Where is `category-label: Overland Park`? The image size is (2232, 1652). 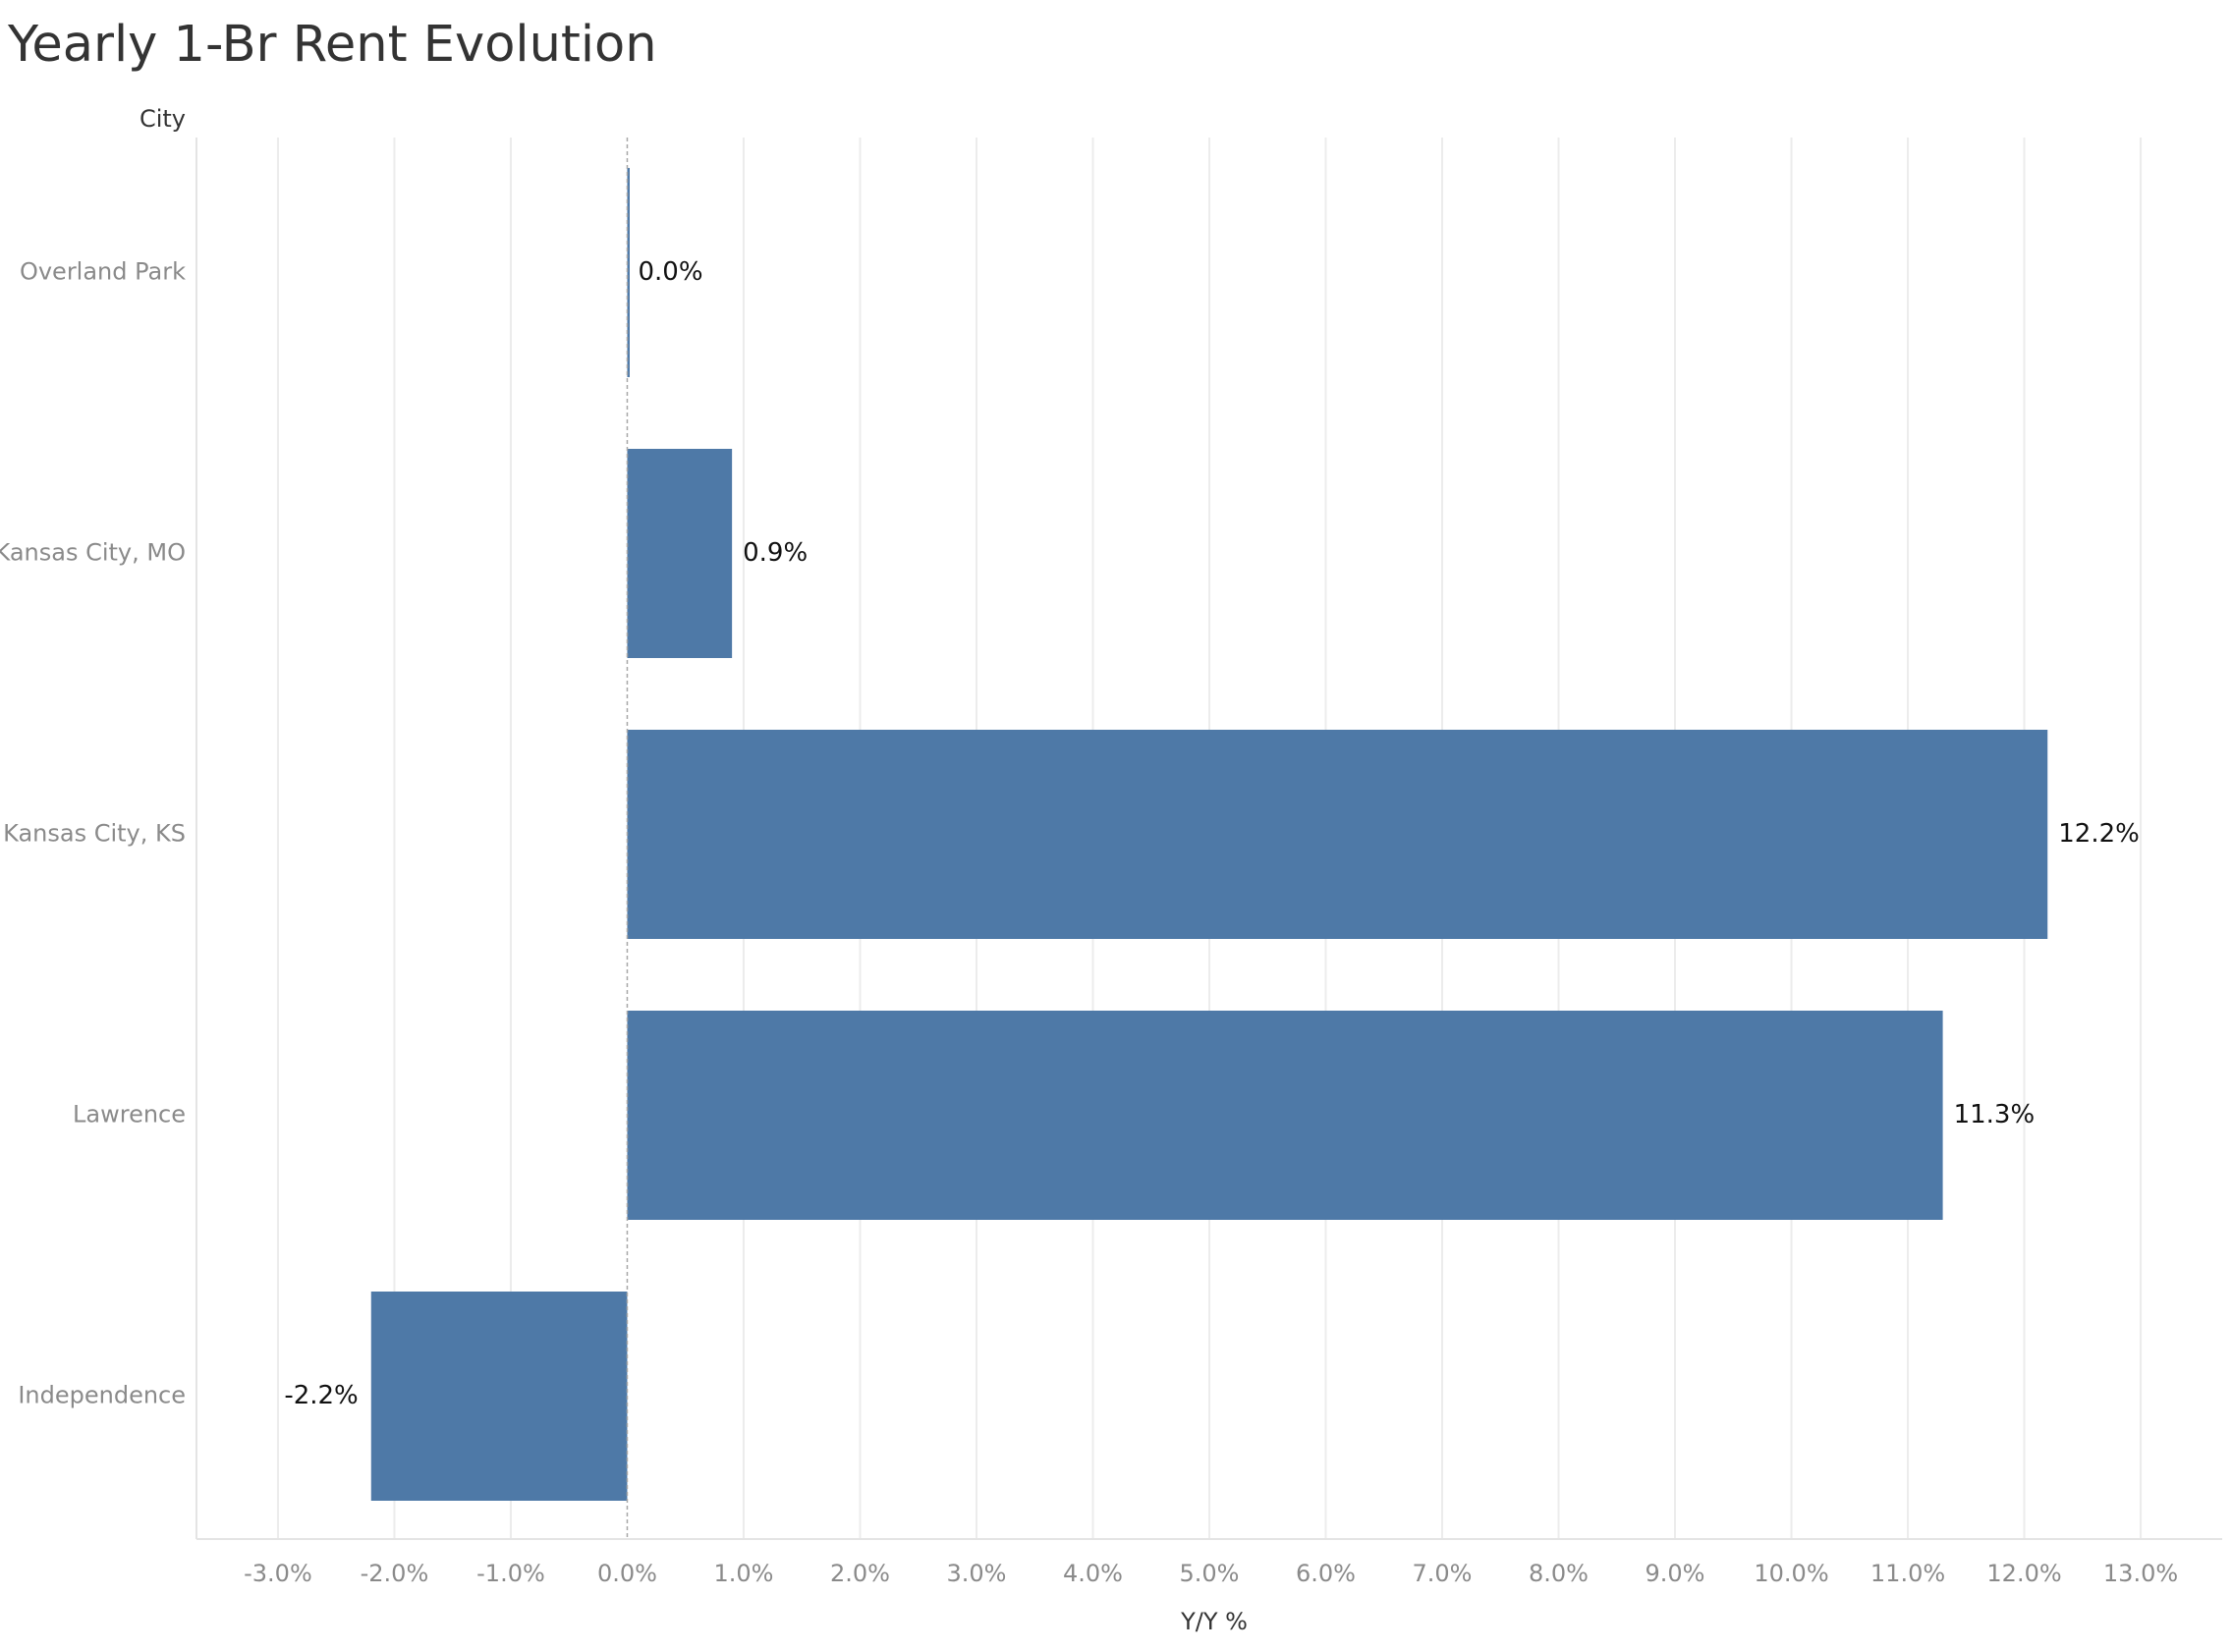 category-label: Overland Park is located at coordinates (103, 272).